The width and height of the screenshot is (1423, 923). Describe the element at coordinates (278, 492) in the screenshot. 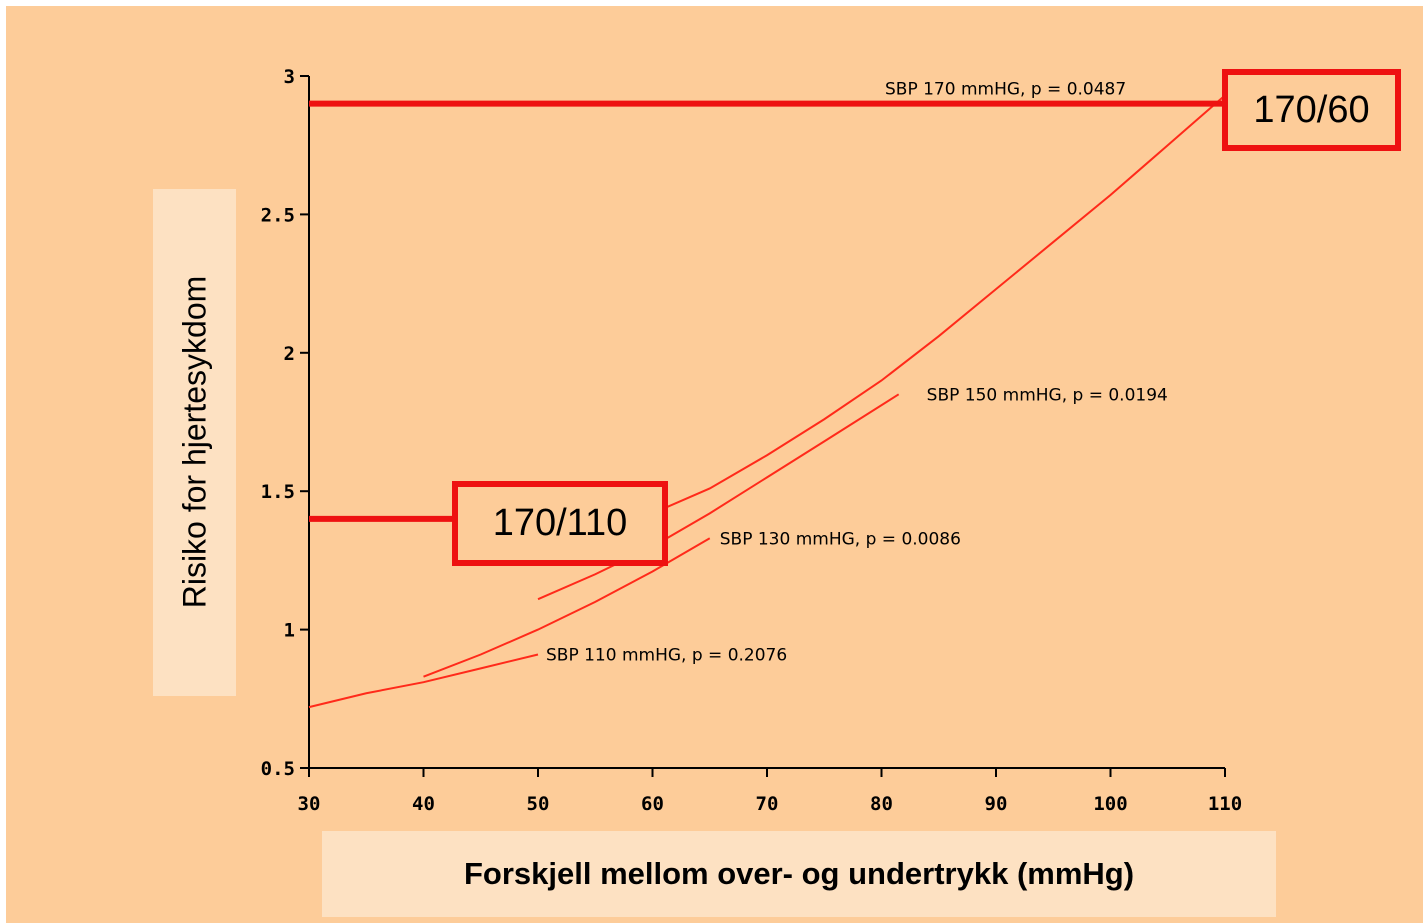

I see `y-tick-label: 1.5` at that location.